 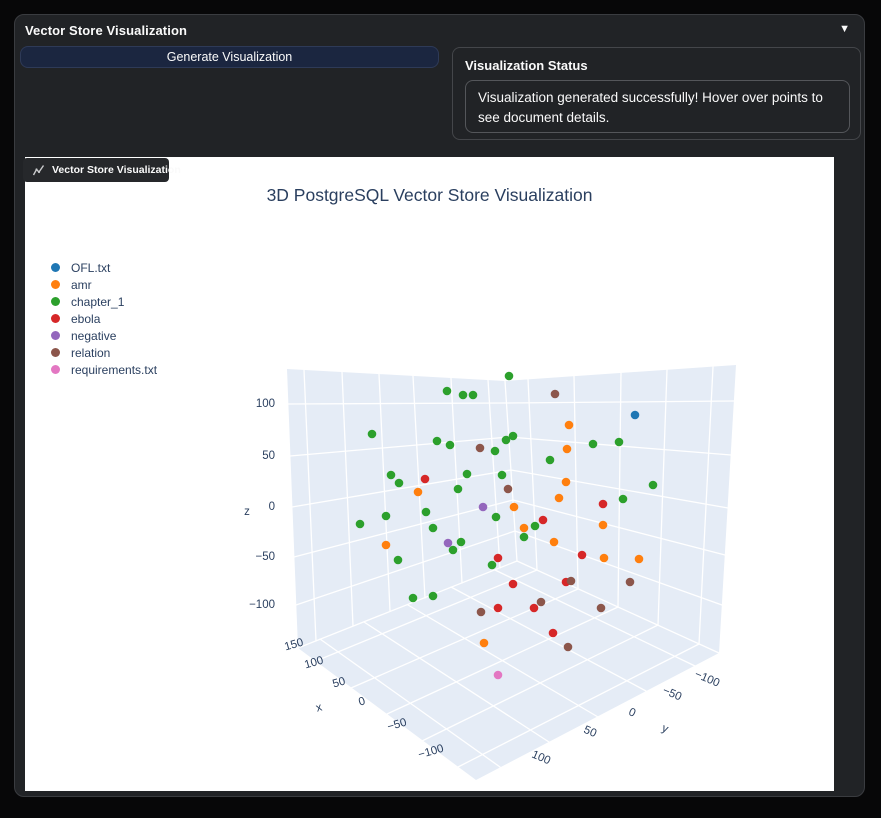 I want to click on expander-title: Vector Store Visualization, so click(x=106, y=30).